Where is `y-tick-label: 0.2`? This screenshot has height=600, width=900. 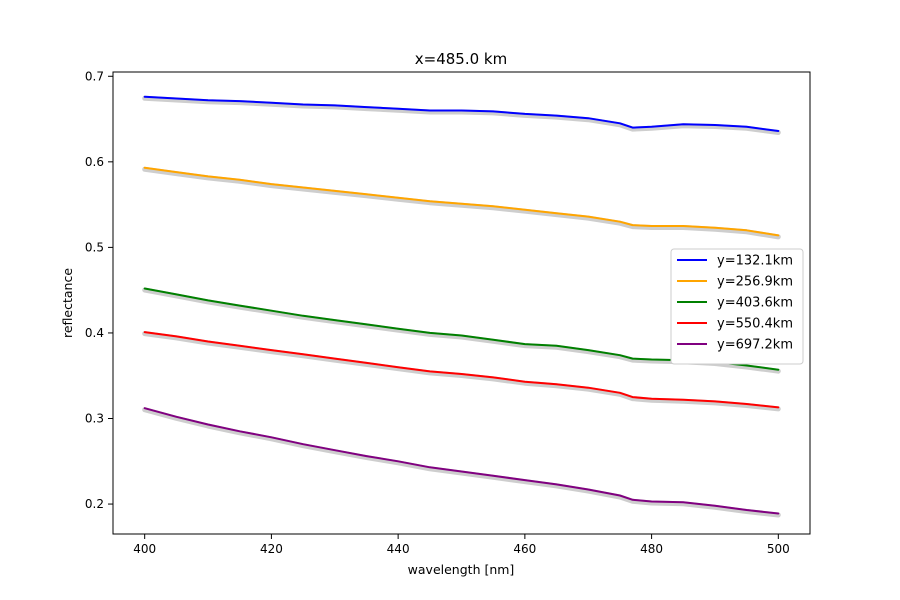 y-tick-label: 0.2 is located at coordinates (94, 504).